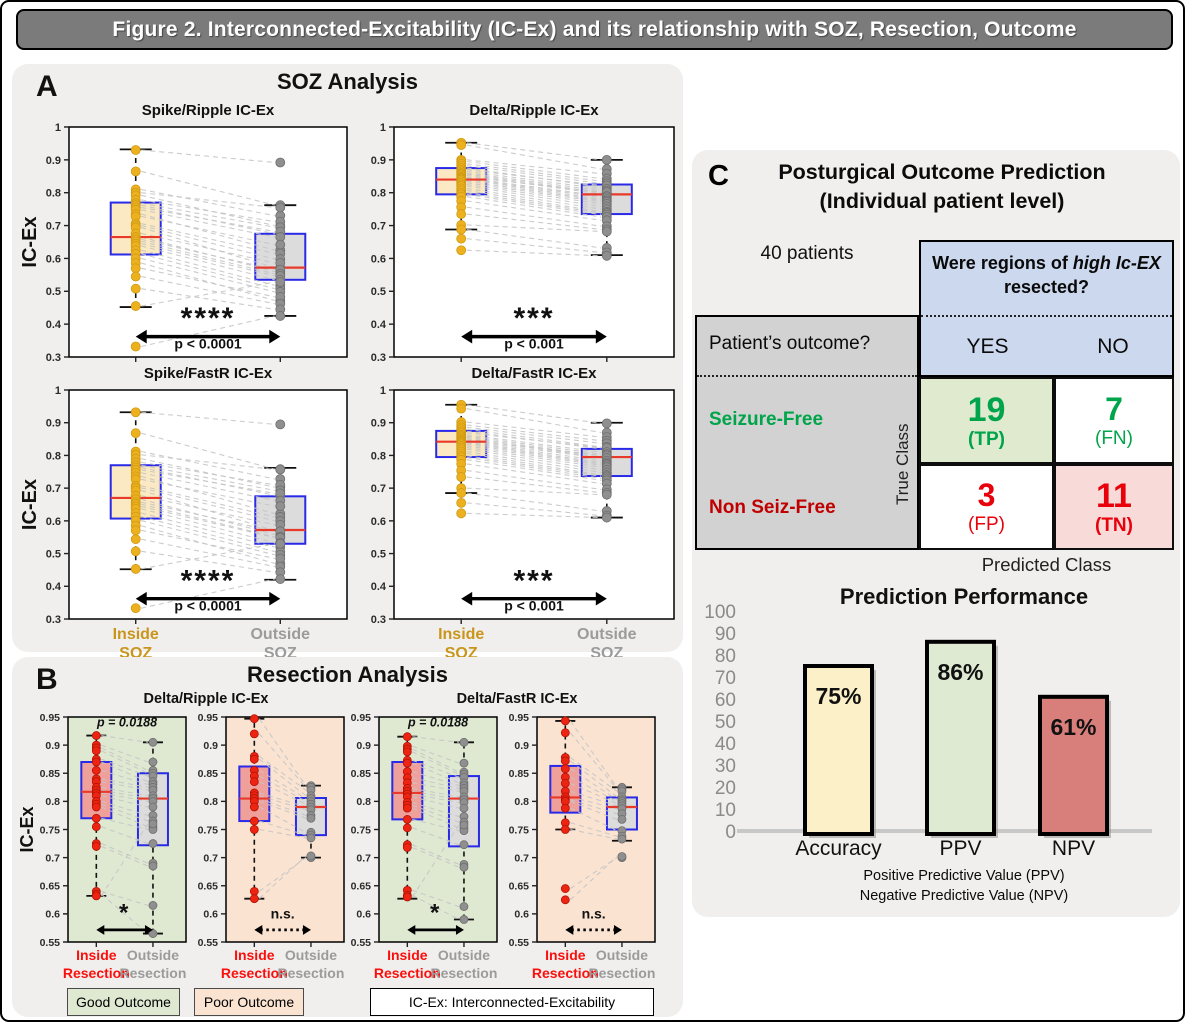 The image size is (1185, 1022). What do you see at coordinates (961, 749) in the screenshot?
I see `bar-ppv: 86% PPV` at bounding box center [961, 749].